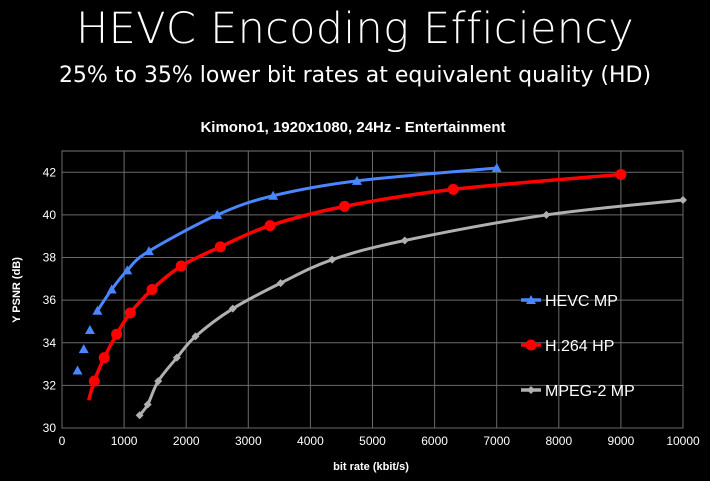 This screenshot has height=481, width=710. I want to click on legend-label: MPEG-2 MP, so click(590, 391).